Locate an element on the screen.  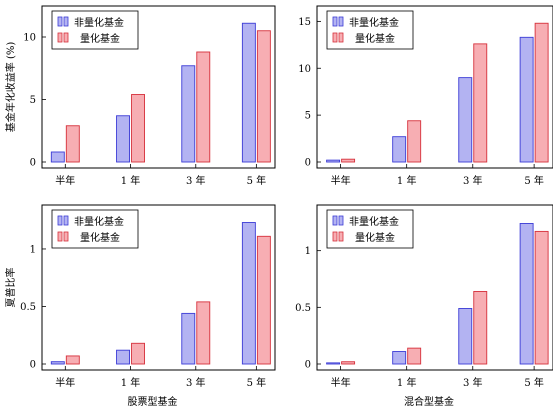
x-axis-title: 混合型基金 is located at coordinates (429, 401).